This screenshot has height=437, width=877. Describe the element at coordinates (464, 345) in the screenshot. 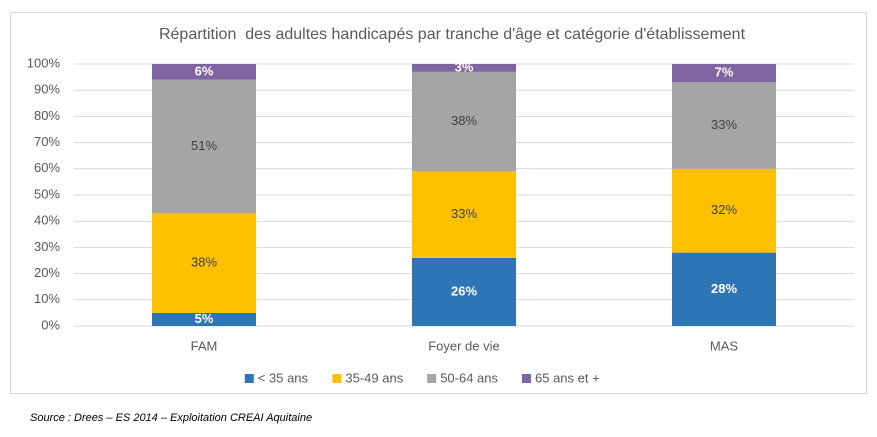

I see `x-tick-label: Foyer de vie` at that location.